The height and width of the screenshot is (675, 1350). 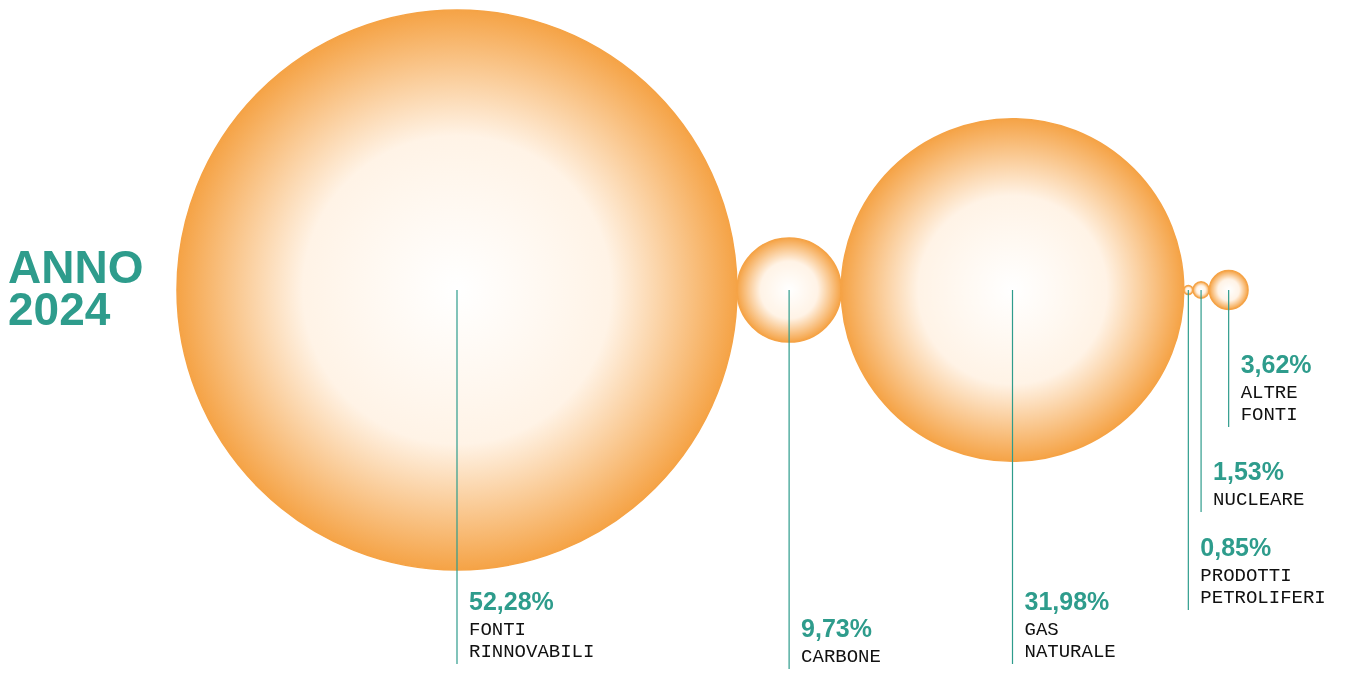 What do you see at coordinates (511, 601) in the screenshot?
I see `data-label: 52,28%` at bounding box center [511, 601].